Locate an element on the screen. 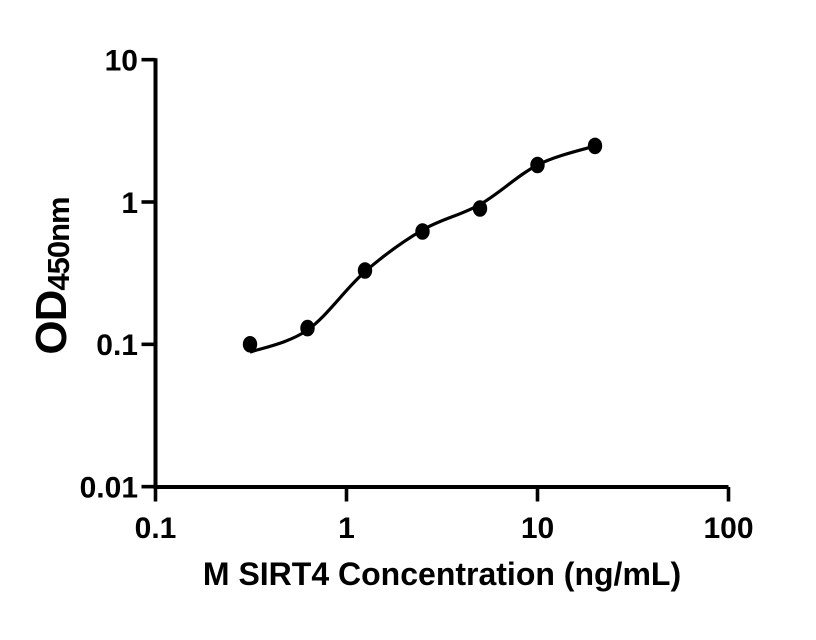  fit-curve-line is located at coordinates (422, 249).